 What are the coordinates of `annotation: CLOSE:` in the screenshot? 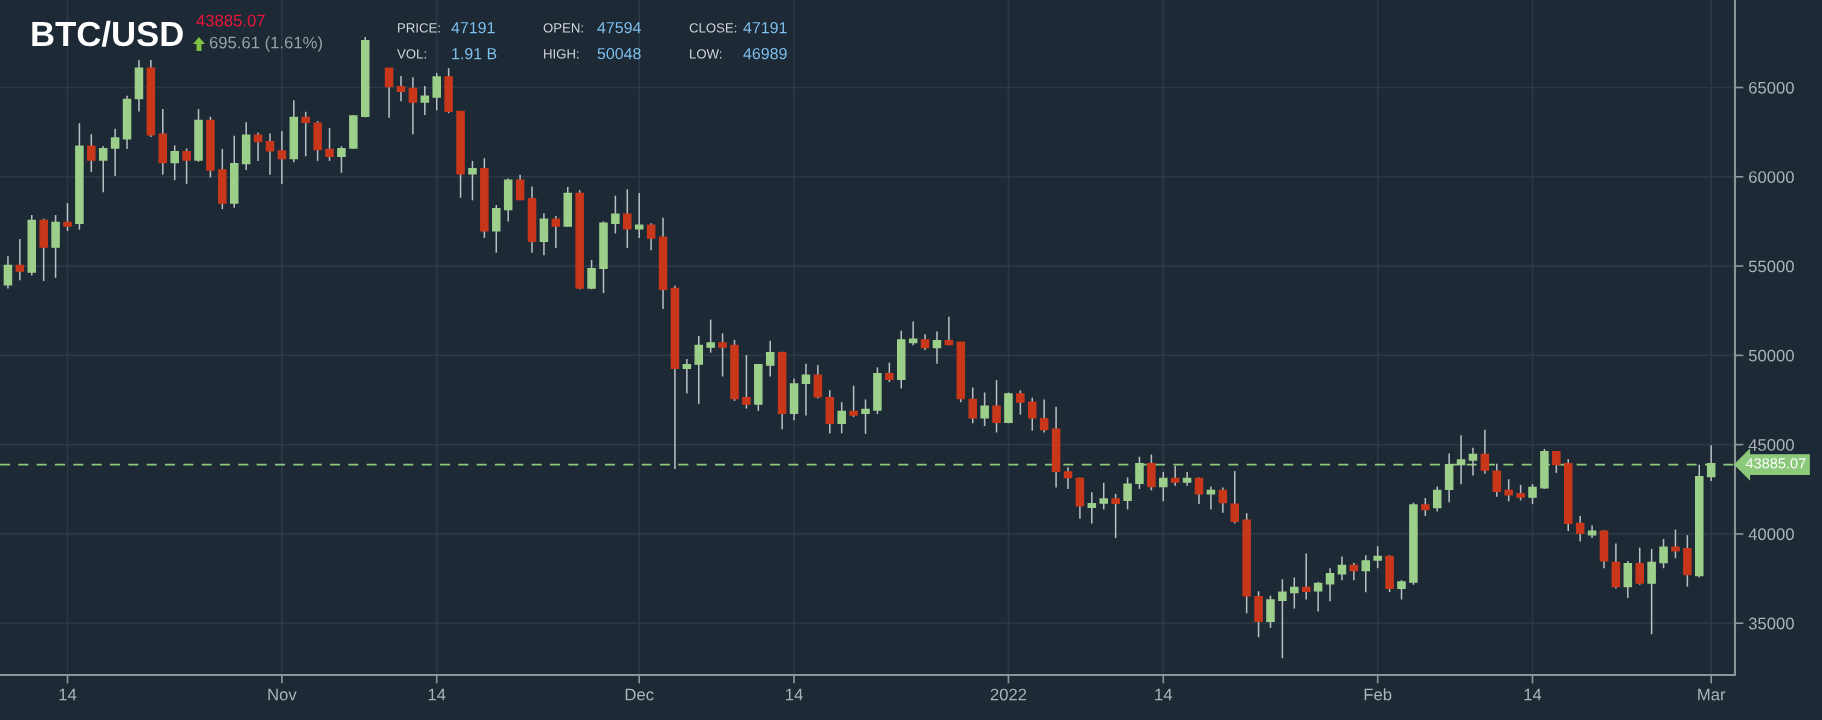 It's located at (713, 28).